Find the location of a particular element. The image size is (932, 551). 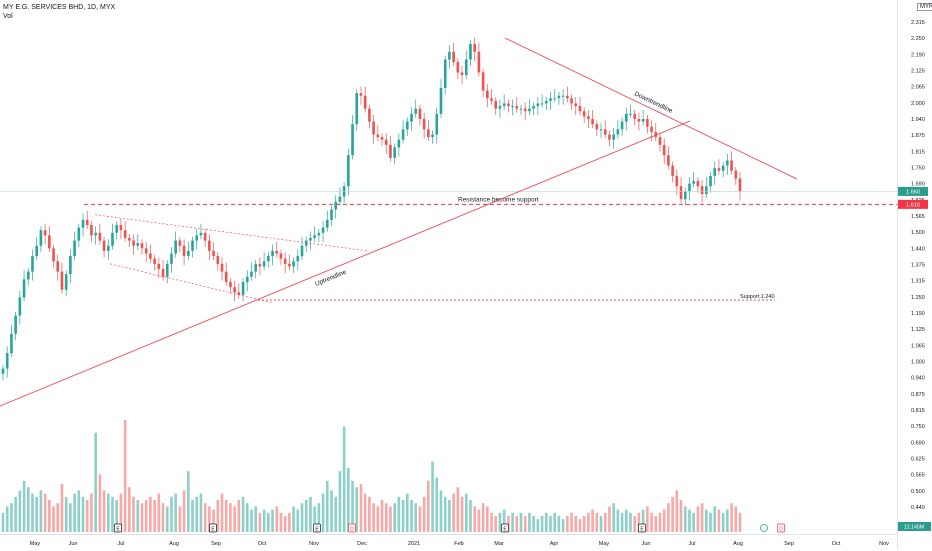

price-tick-label: 1.440 is located at coordinates (918, 249).